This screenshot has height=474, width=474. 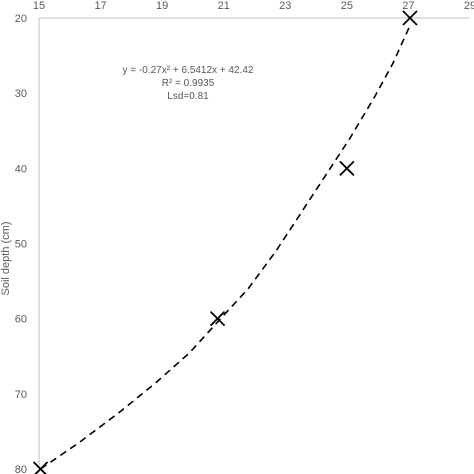 What do you see at coordinates (6, 259) in the screenshot?
I see `y-axis-title: Soil depth (cm)` at bounding box center [6, 259].